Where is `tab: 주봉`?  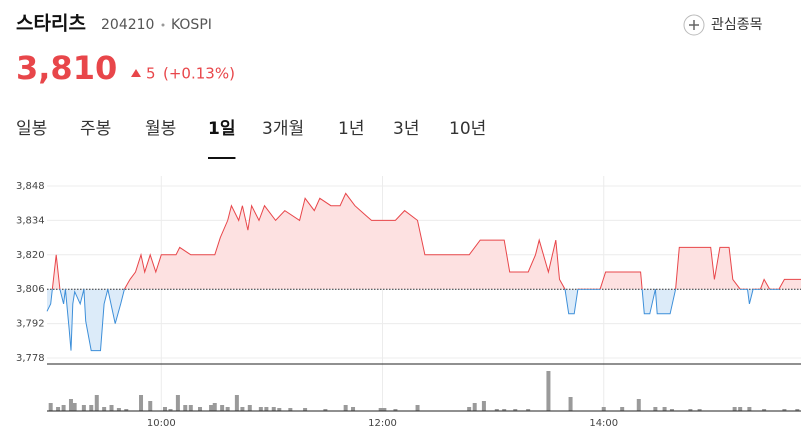
tab: 주봉 is located at coordinates (95, 129).